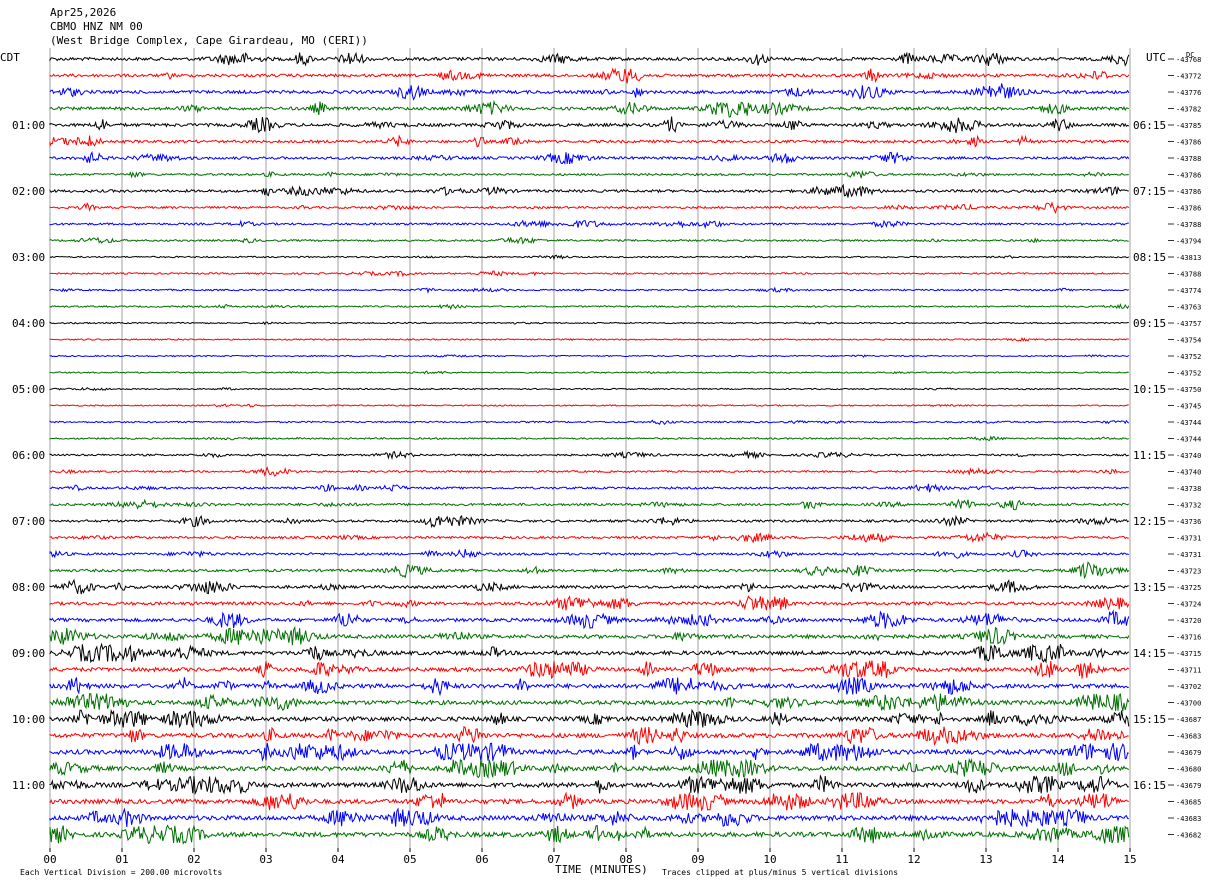 The image size is (1210, 890). Describe the element at coordinates (1149, 785) in the screenshot. I see `utc-hour-label: 16:15` at that location.